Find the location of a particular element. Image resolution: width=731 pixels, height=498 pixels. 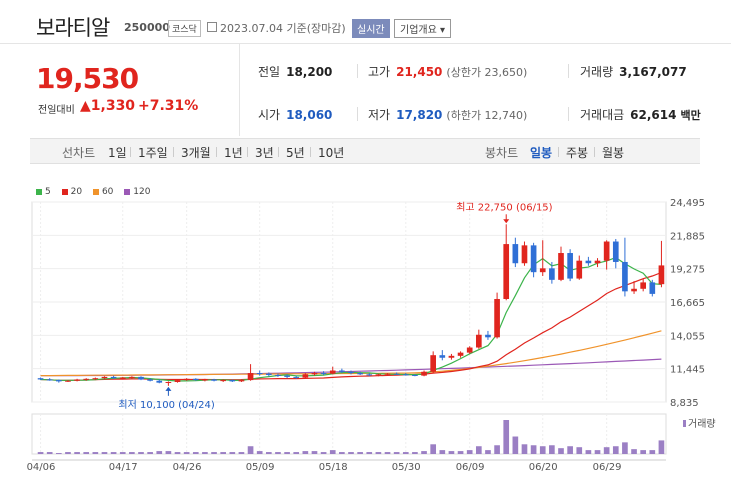

x-tick-label: 06/09 is located at coordinates (470, 467).